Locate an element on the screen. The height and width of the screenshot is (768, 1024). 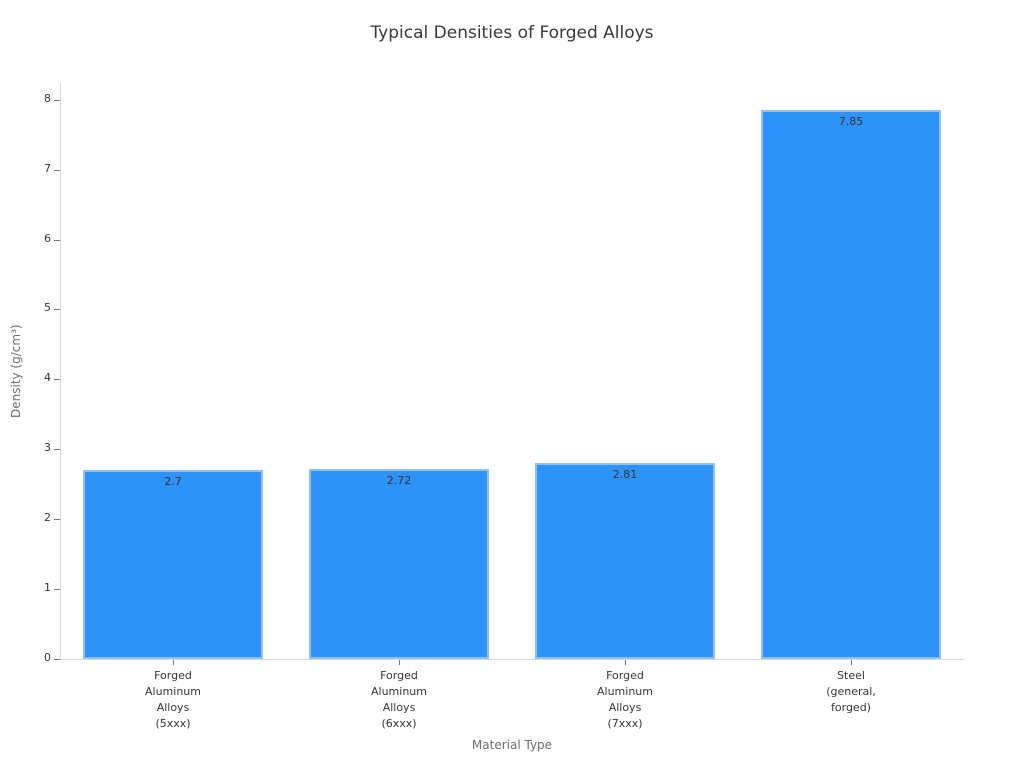
x-tick-label: Forged Aluminum Alloys (5xxx) is located at coordinates (173, 699).